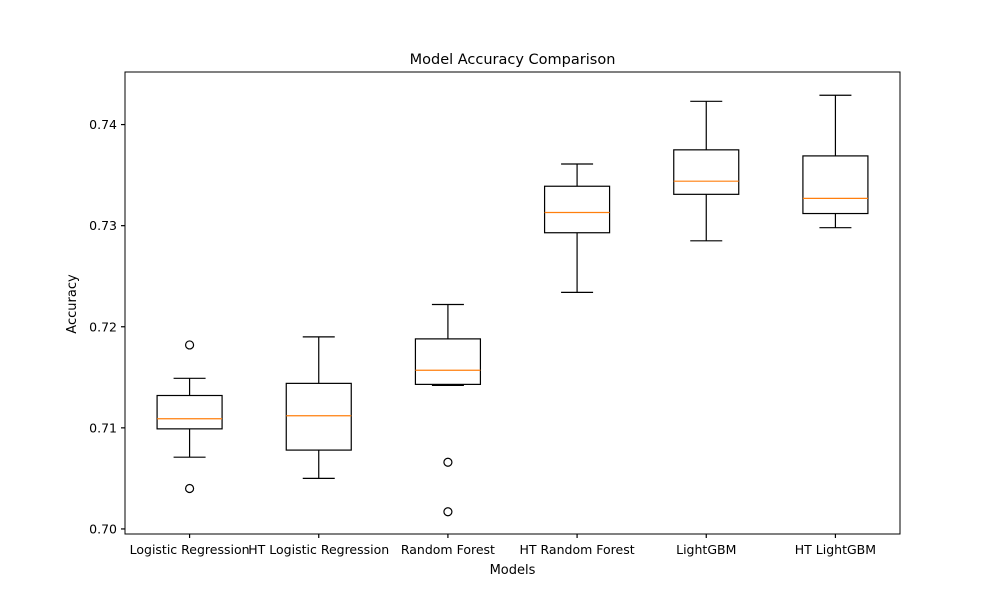 The height and width of the screenshot is (600, 1000). I want to click on x-tick-label: HT Logistic Regression, so click(318, 549).